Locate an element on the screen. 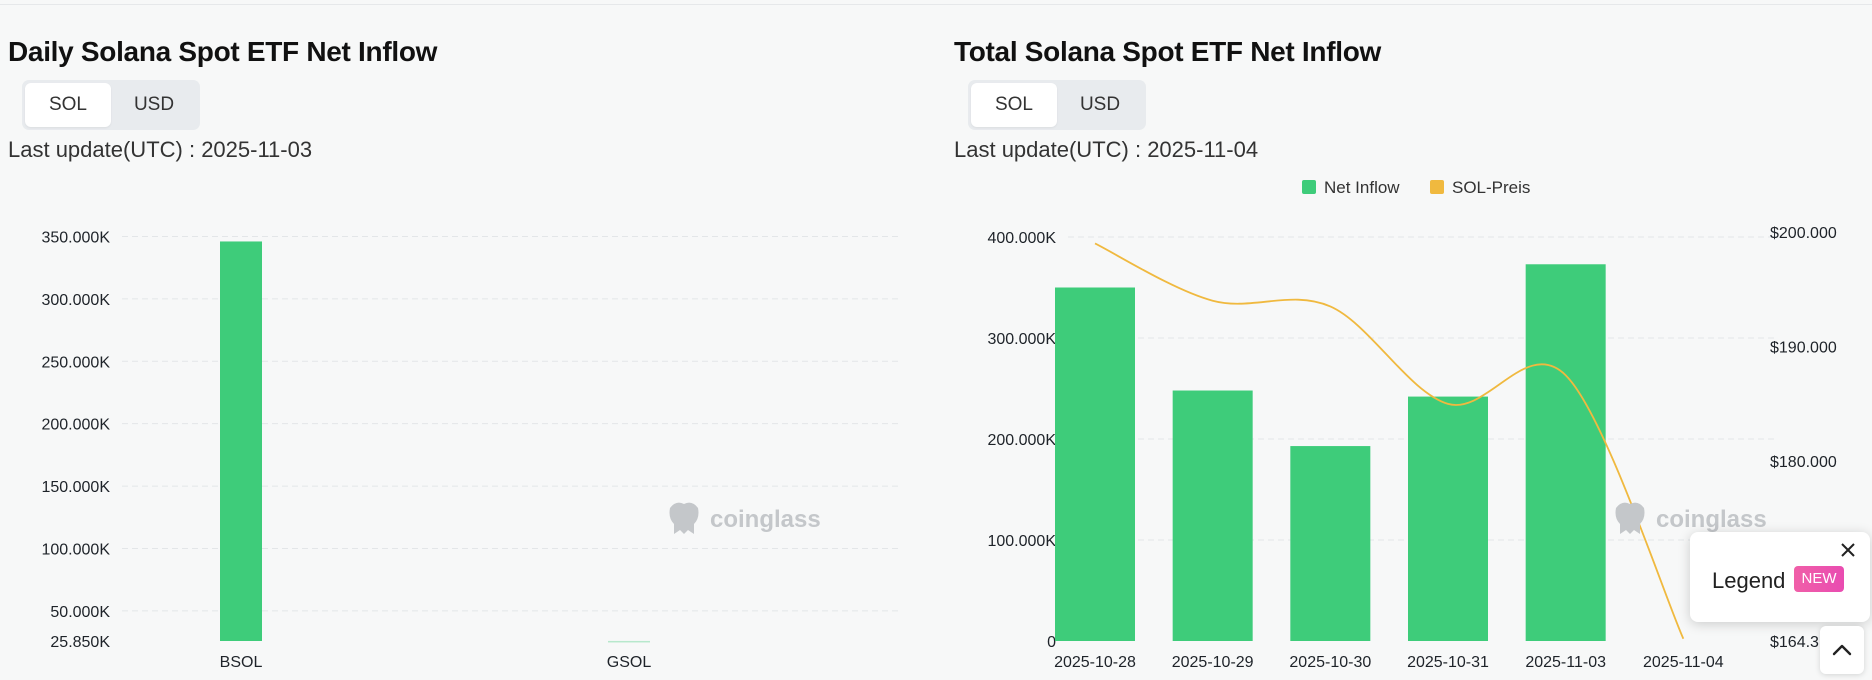  y-tick-label-right: $200.000 is located at coordinates (1803, 233).